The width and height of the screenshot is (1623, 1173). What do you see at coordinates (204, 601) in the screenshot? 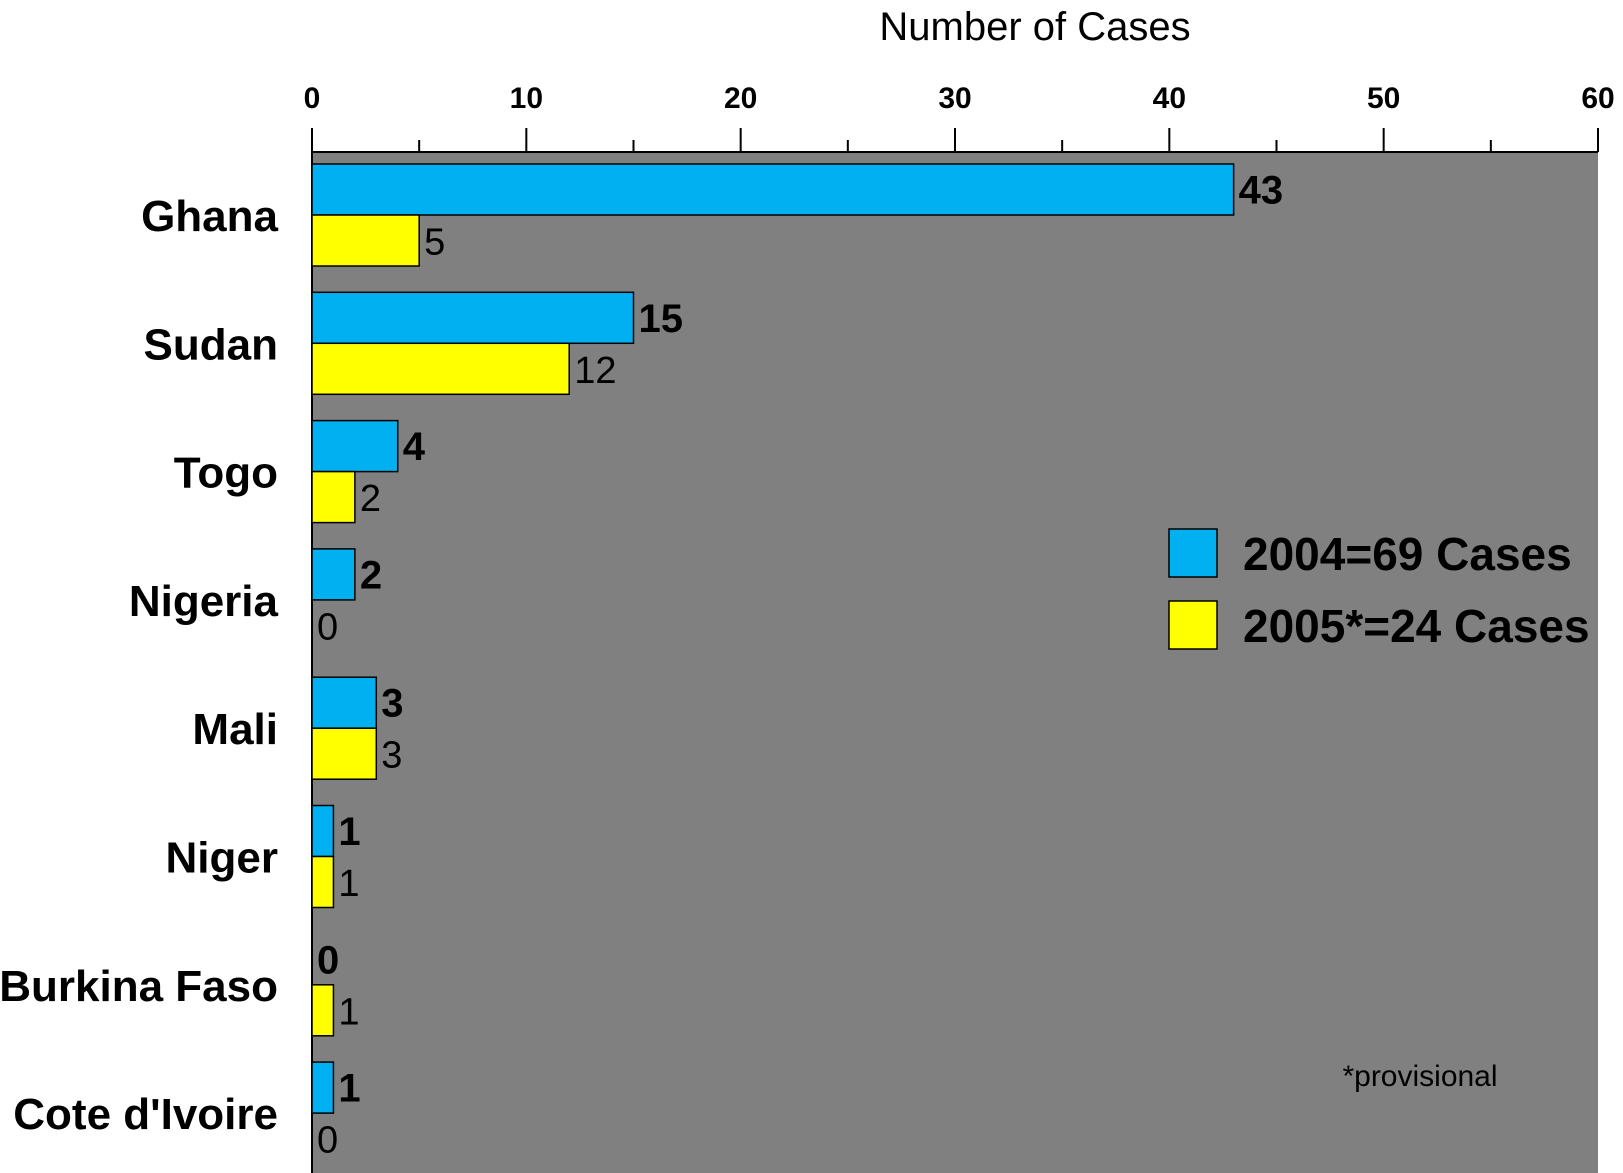
I see `category-label: Nigeria` at bounding box center [204, 601].